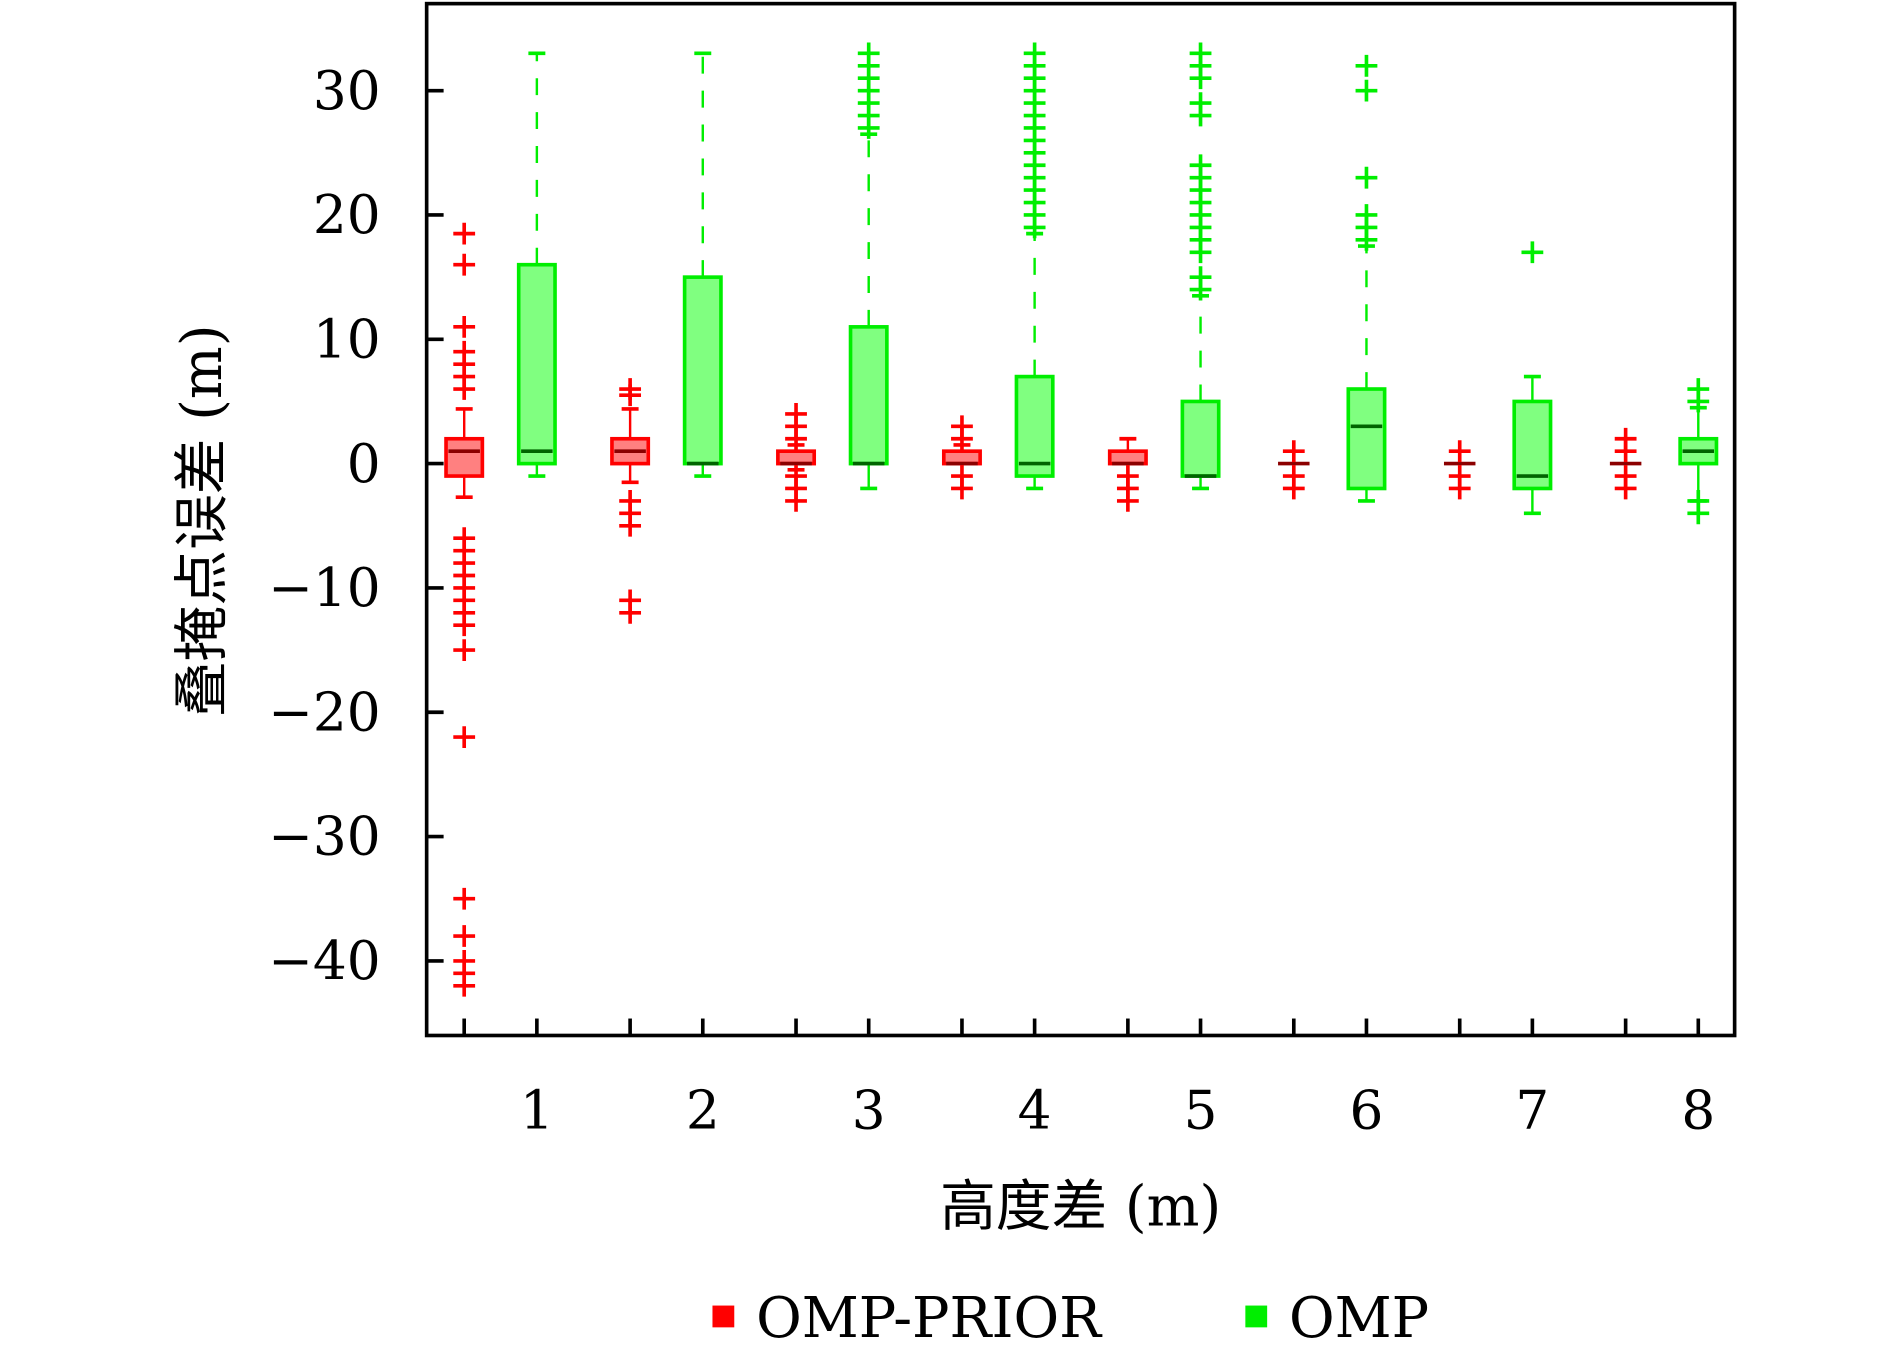 The image size is (1890, 1354). Describe the element at coordinates (1359, 1318) in the screenshot. I see `legend-label-omp: OMP` at that location.